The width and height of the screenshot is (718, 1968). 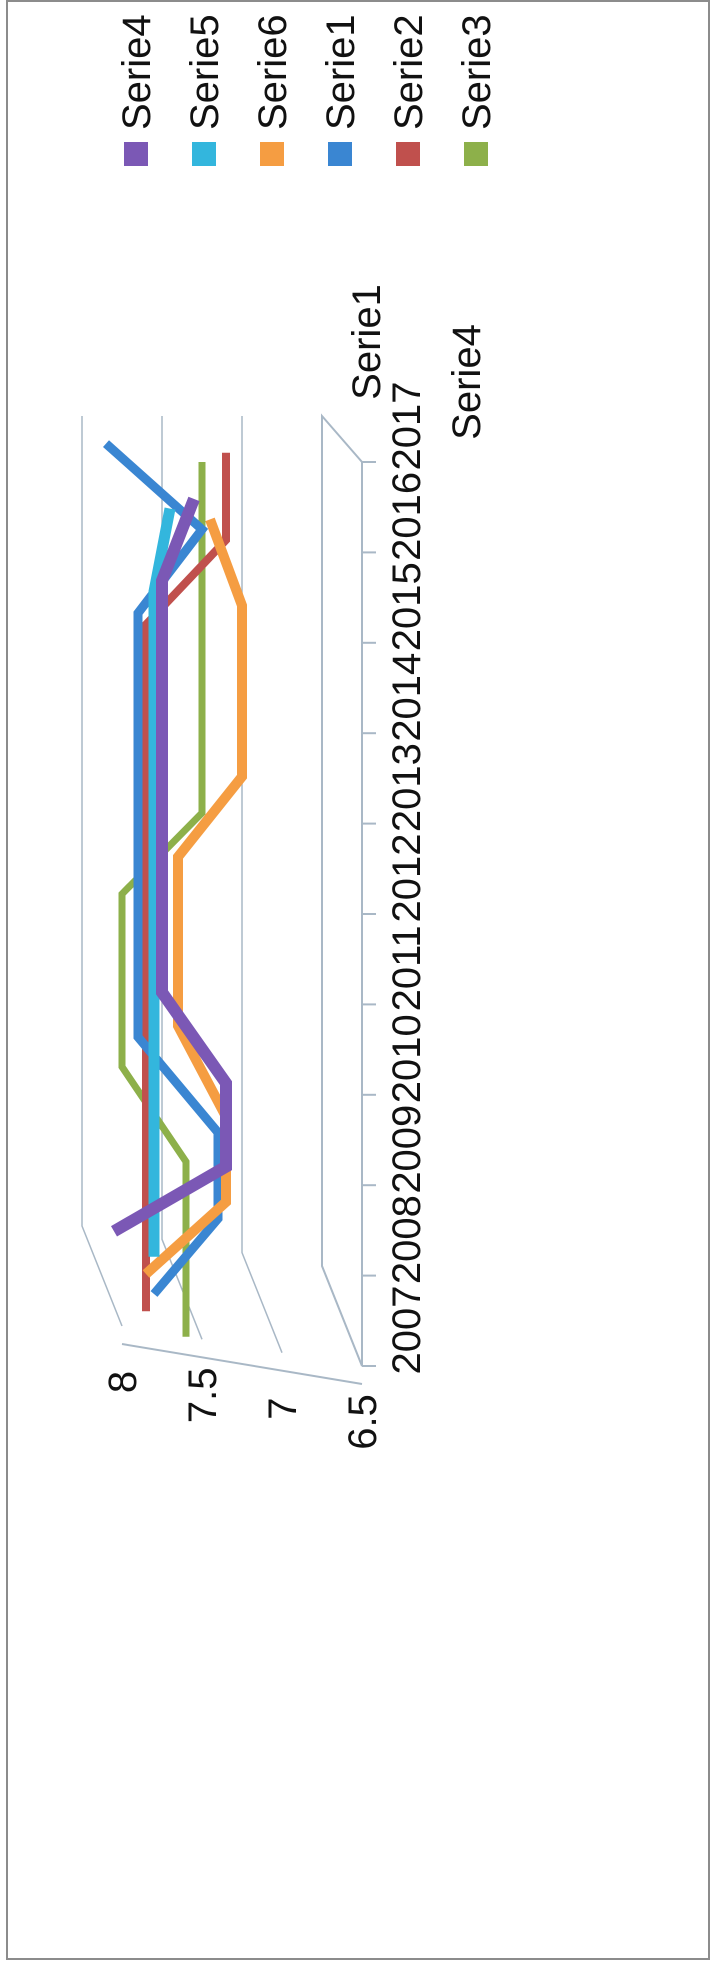 I want to click on series-layer, so click(x=175, y=888).